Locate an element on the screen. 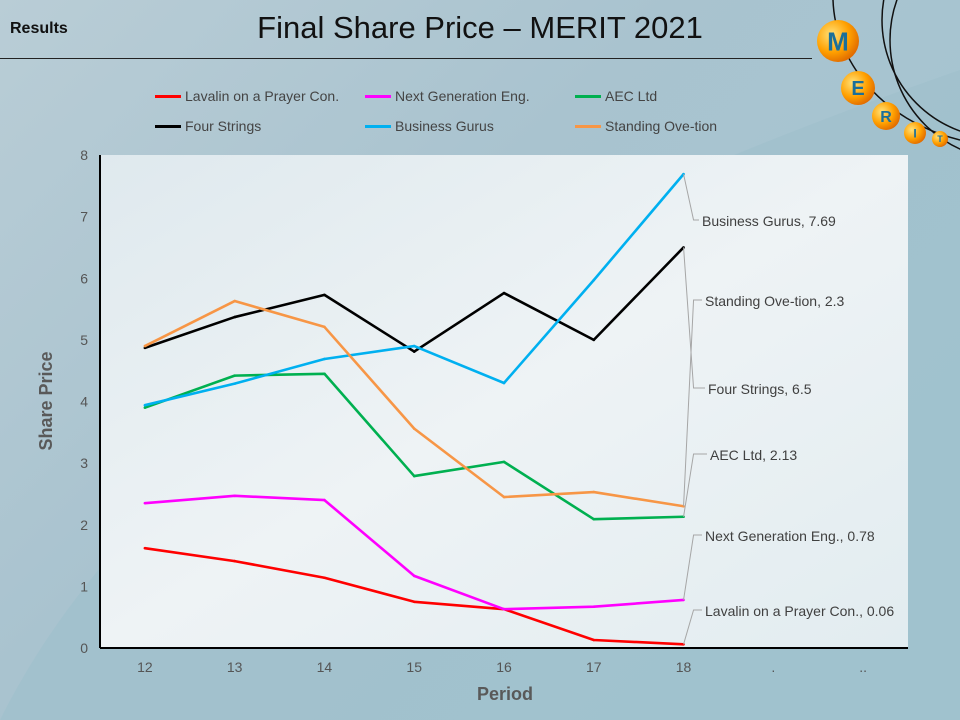 The image size is (960, 720). data-label: Business Gurus, 7.69 is located at coordinates (769, 221).